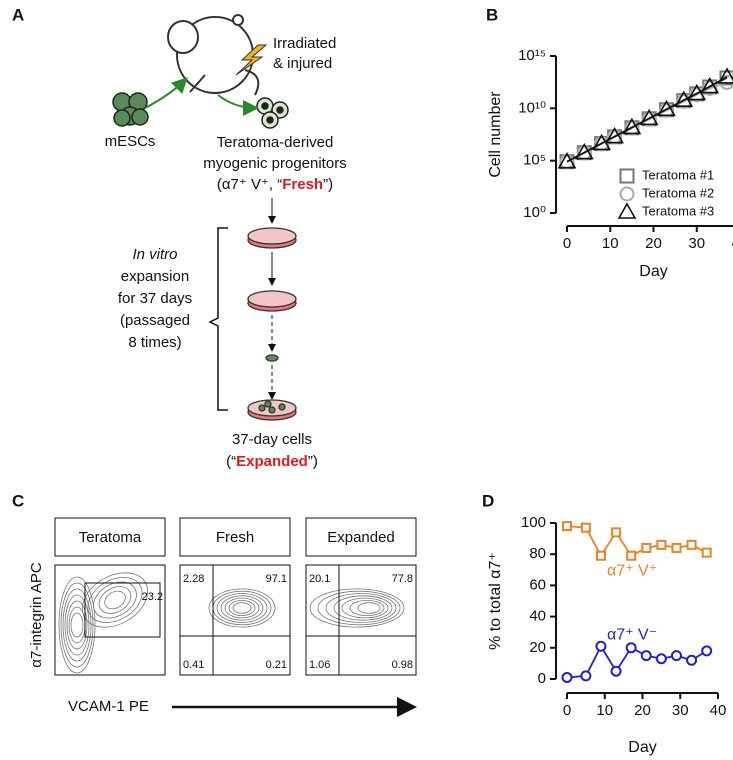  Describe the element at coordinates (495, 134) in the screenshot. I see `y-axis-label: Cell number` at that location.